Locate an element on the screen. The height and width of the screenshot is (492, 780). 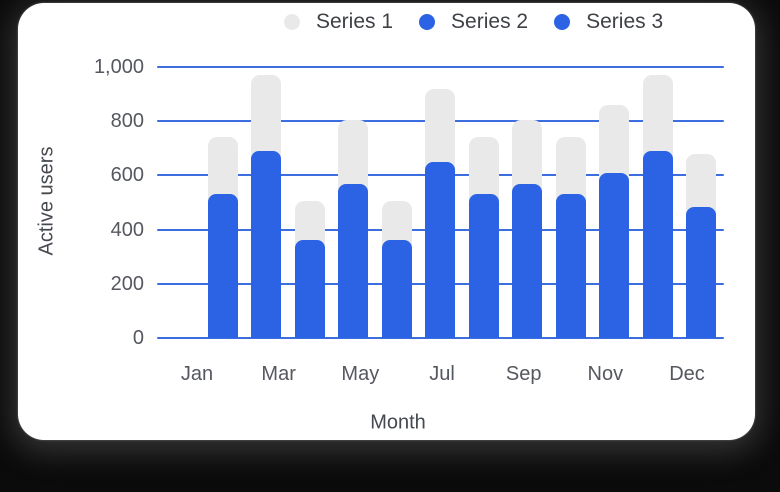
x-tick-label: Sep is located at coordinates (523, 374).